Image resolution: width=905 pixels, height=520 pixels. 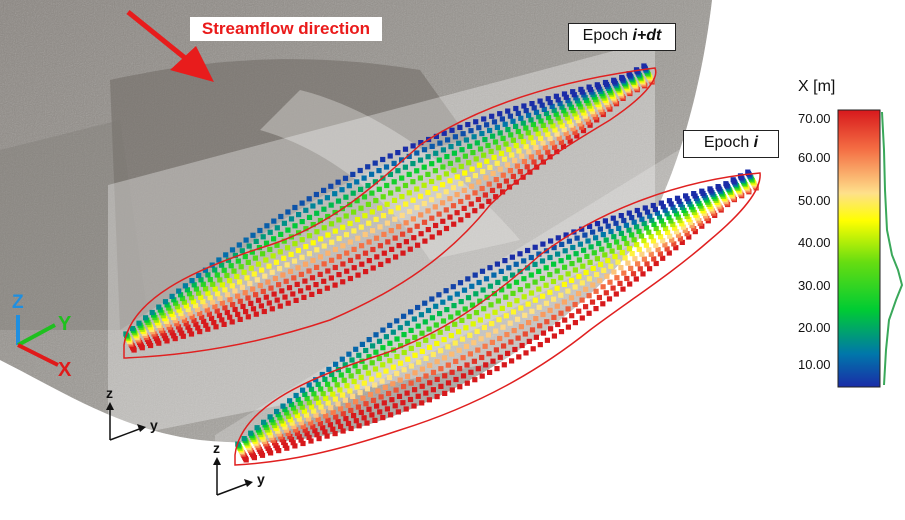 What do you see at coordinates (814, 364) in the screenshot?
I see `colorbar-tick-10: 10.00` at bounding box center [814, 364].